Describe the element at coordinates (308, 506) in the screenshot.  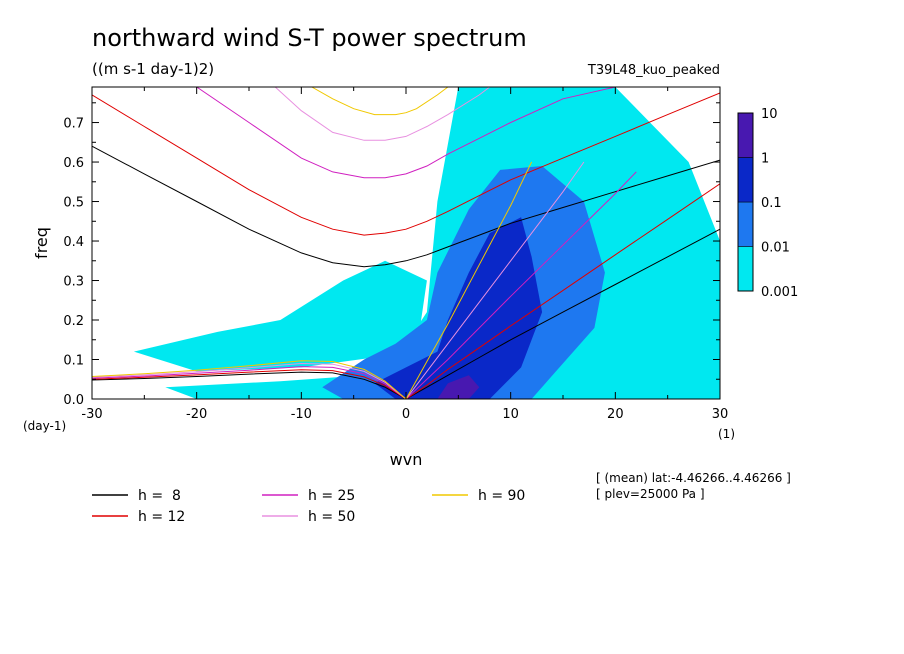
I see `legend: h = 8 h = 12 h = 25 h = 50 h = 90` at that location.